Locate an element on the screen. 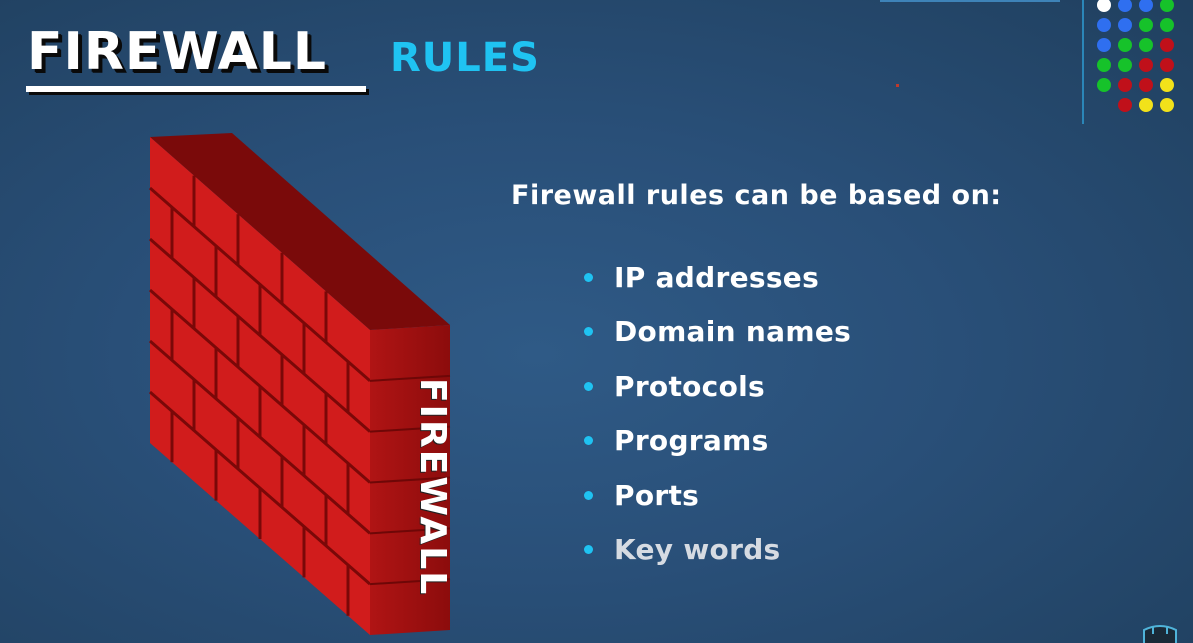 This screenshot has width=1193, height=643. logo-fragment-icon is located at coordinates (1160, 634).